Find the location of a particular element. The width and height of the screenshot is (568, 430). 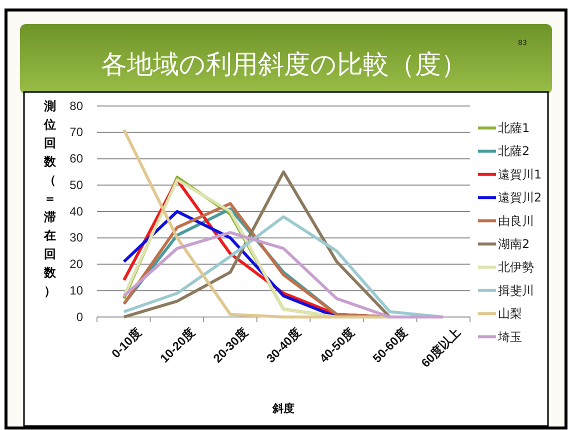

y-tick-label: 80 is located at coordinates (77, 105).